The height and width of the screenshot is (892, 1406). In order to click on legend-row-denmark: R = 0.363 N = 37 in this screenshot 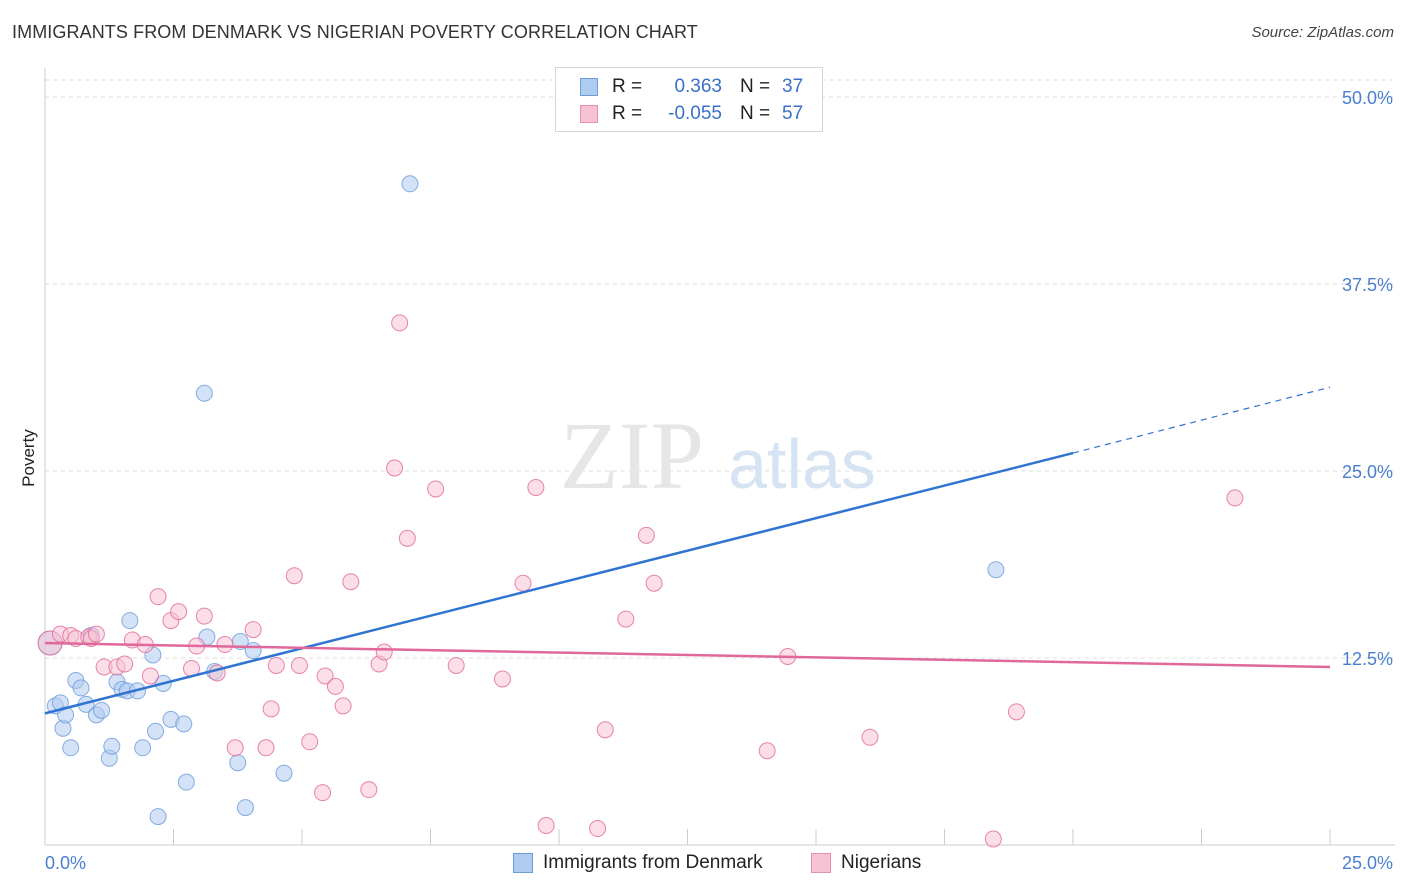, I will do `click(691, 87)`.